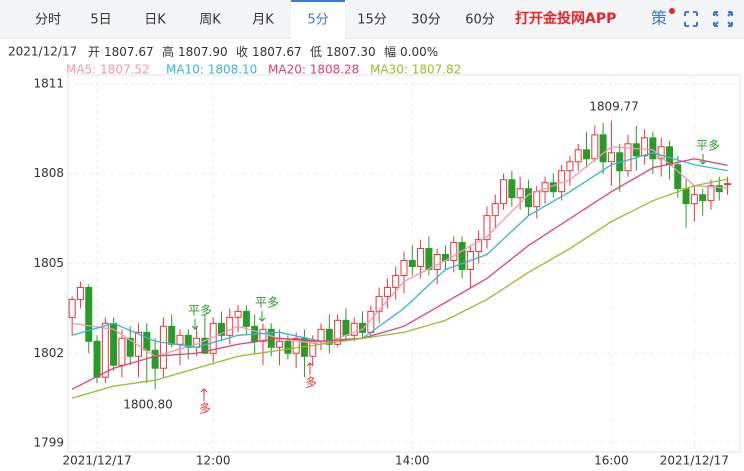 Image resolution: width=744 pixels, height=471 pixels. What do you see at coordinates (155, 20) in the screenshot?
I see `tab: 日K` at bounding box center [155, 20].